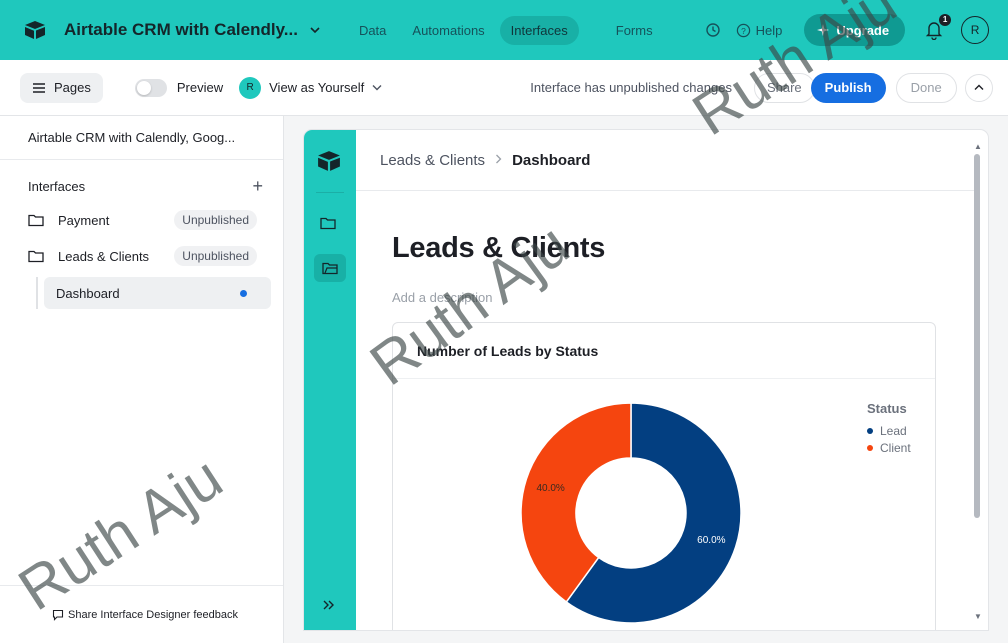  I want to click on add-interface-plus-icon: +, so click(257, 186).